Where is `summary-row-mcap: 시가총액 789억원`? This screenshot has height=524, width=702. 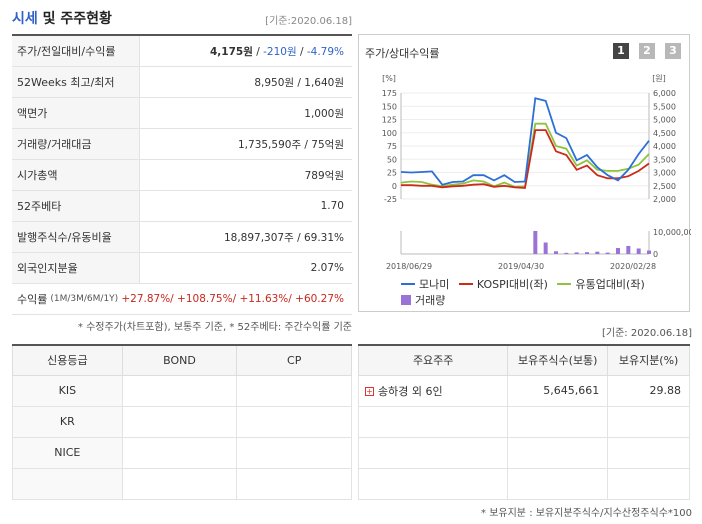 summary-row-mcap: 시가총액 789억원 is located at coordinates (182, 175).